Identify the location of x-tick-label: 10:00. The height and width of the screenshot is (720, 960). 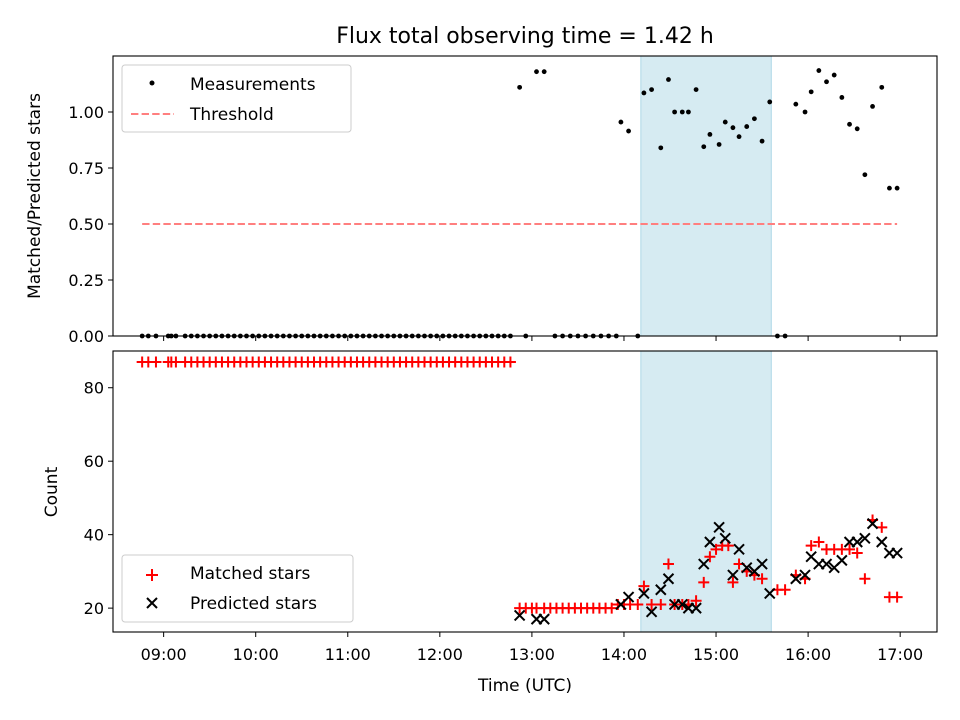
(256, 654).